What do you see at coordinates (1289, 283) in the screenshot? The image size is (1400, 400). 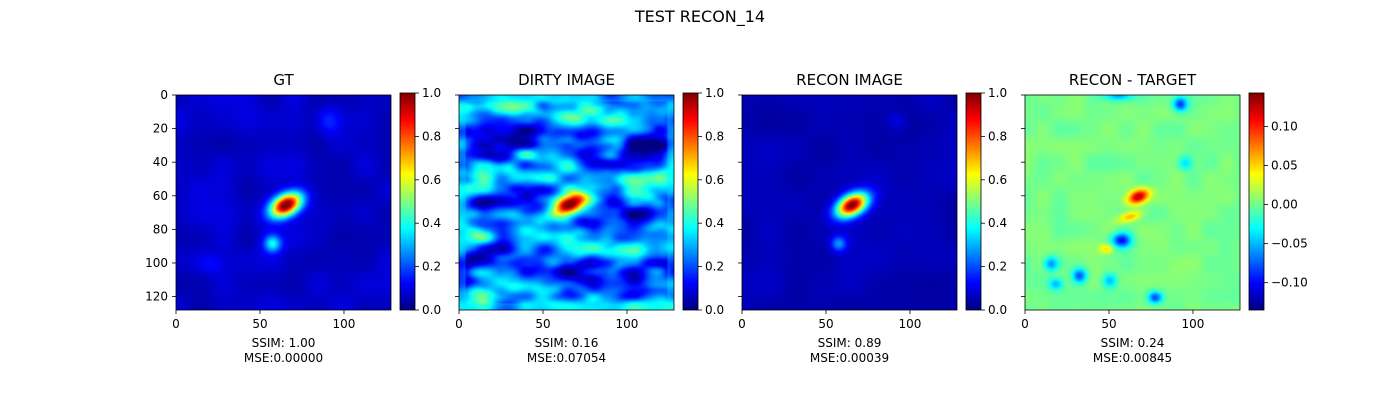 I see `colorbar-tick-label: −0.10` at bounding box center [1289, 283].